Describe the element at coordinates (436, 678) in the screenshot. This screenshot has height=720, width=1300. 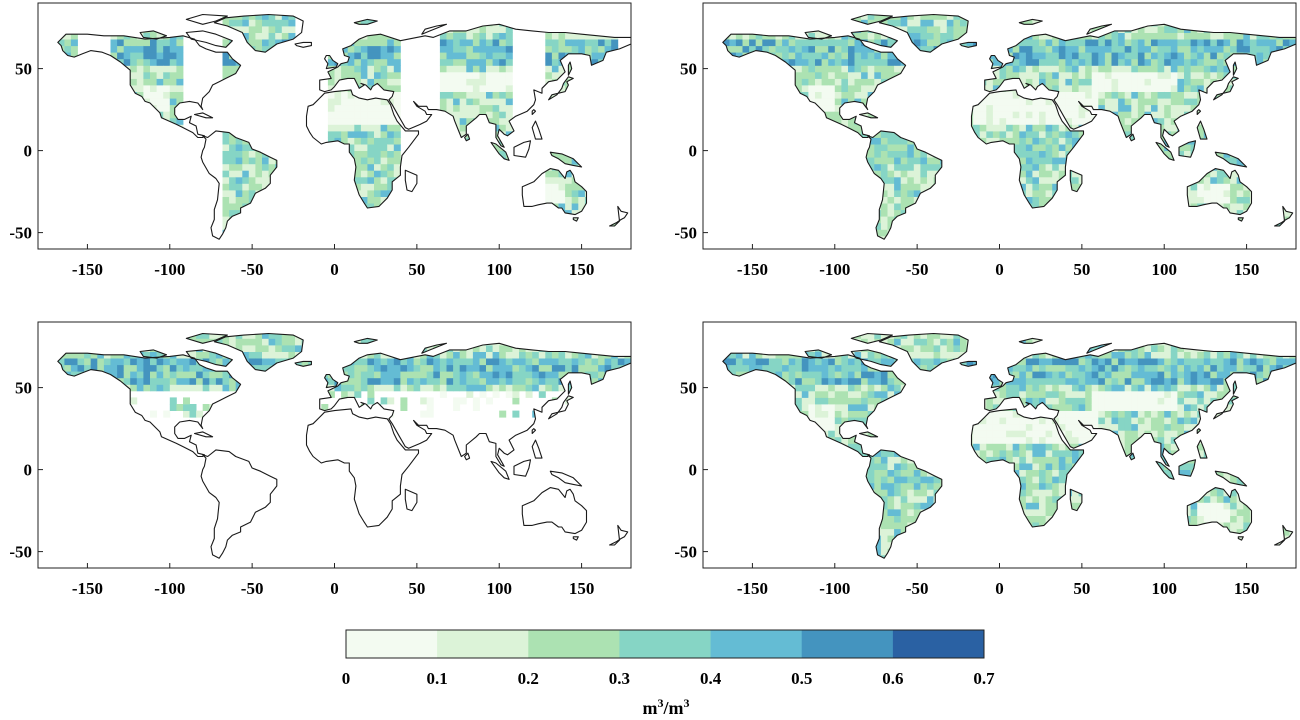
I see `colorbar-tick-label: 0.1` at that location.